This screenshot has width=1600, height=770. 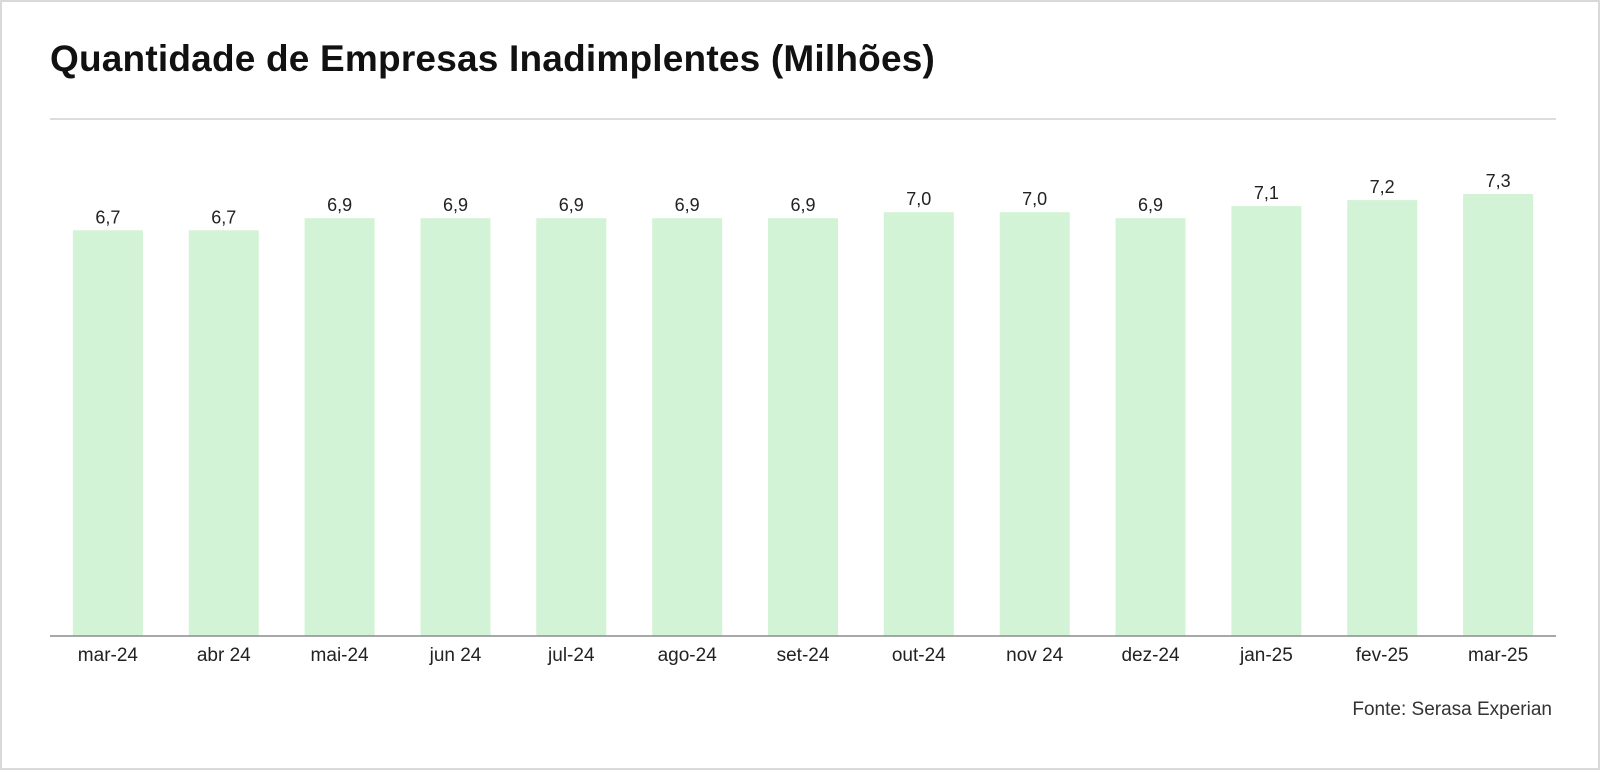 What do you see at coordinates (803, 655) in the screenshot?
I see `x-tick-label-set-24: set-24` at bounding box center [803, 655].